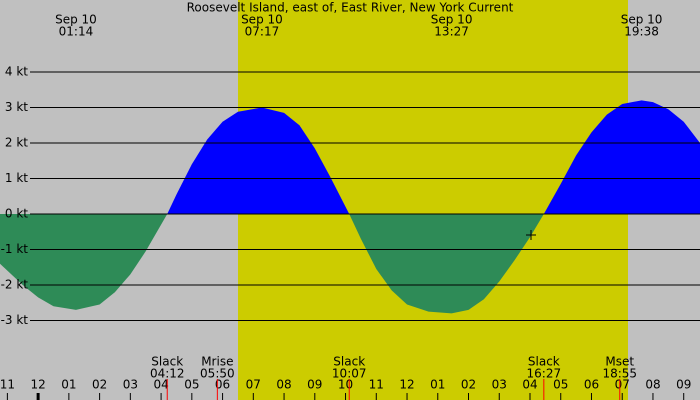 This screenshot has height=400, width=700. I want to click on peak-time: 07:17, so click(262, 32).